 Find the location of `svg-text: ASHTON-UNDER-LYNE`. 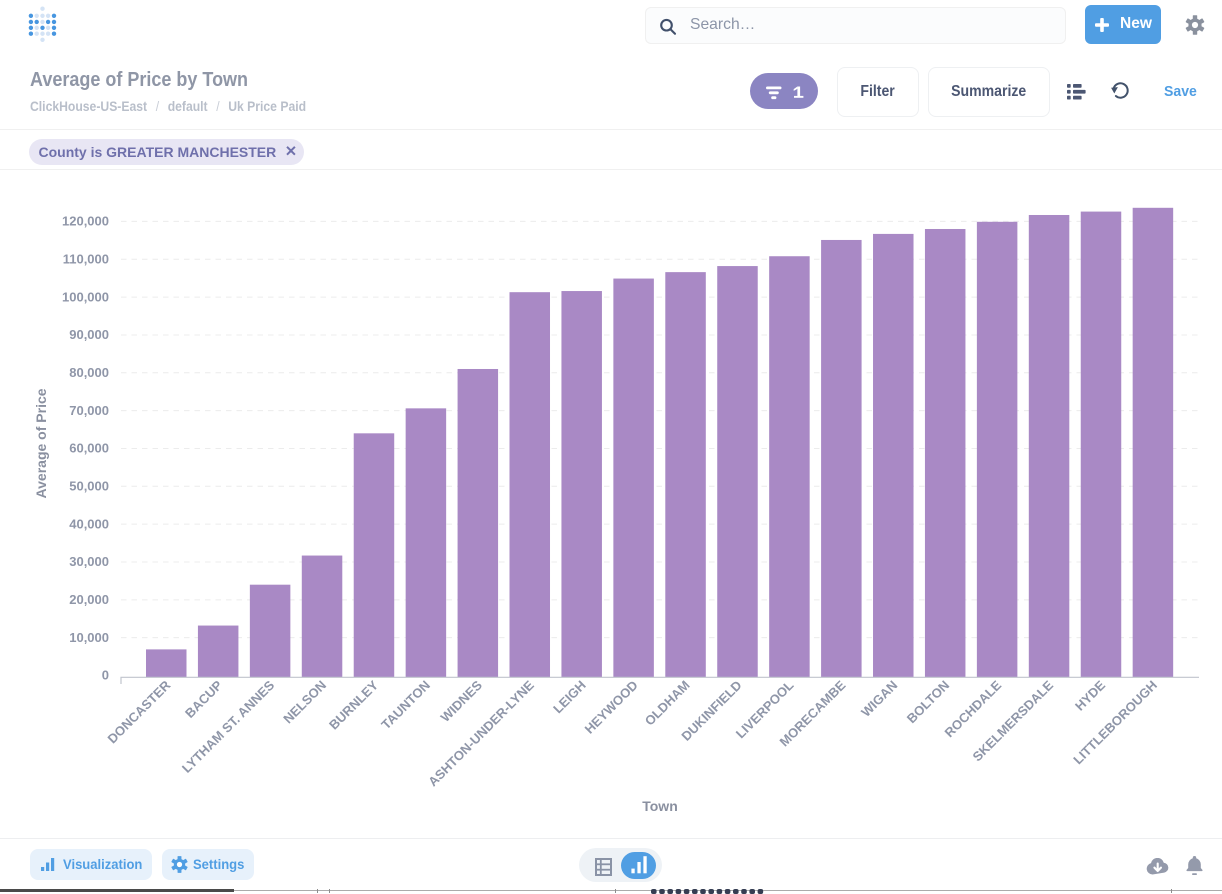

svg-text: ASHTON-UNDER-LYNE is located at coordinates (481, 733).